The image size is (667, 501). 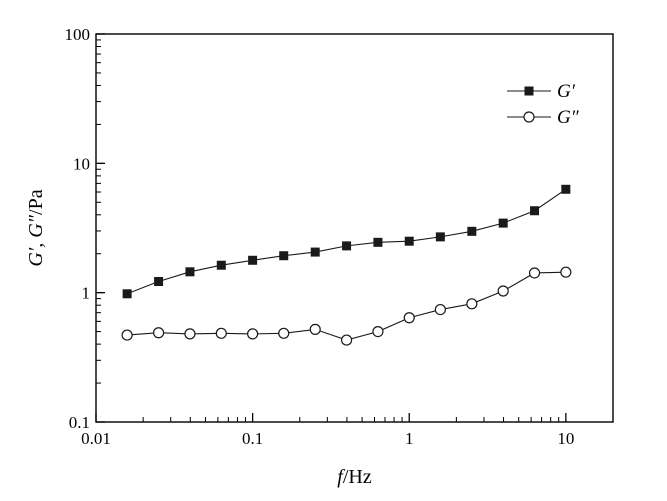 I want to click on x-tick-label: 1, so click(x=409, y=438).